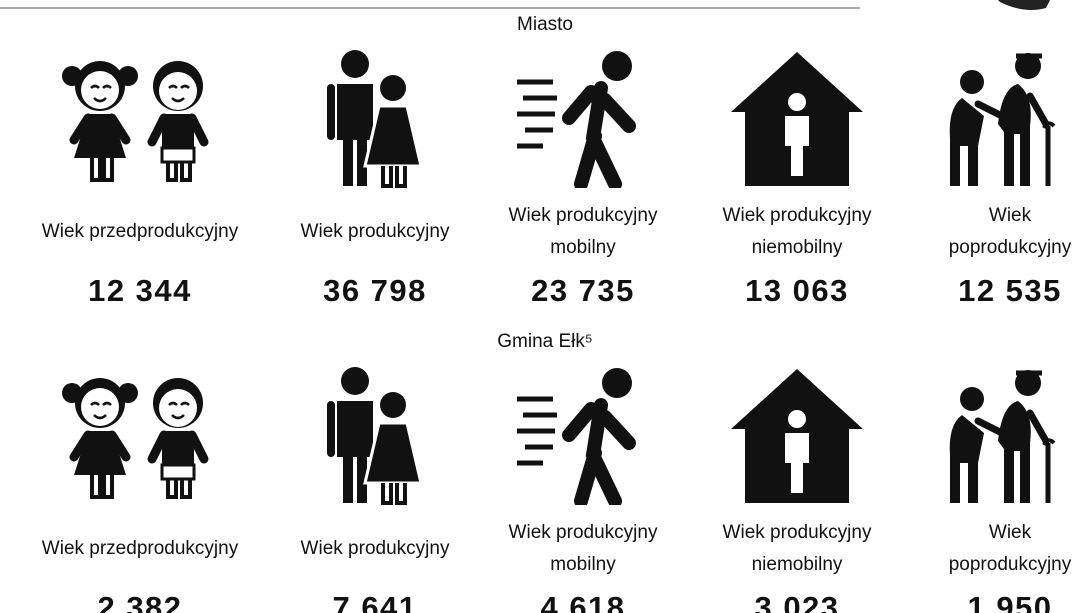  Describe the element at coordinates (1024, 5) in the screenshot. I see `corner-shape` at that location.